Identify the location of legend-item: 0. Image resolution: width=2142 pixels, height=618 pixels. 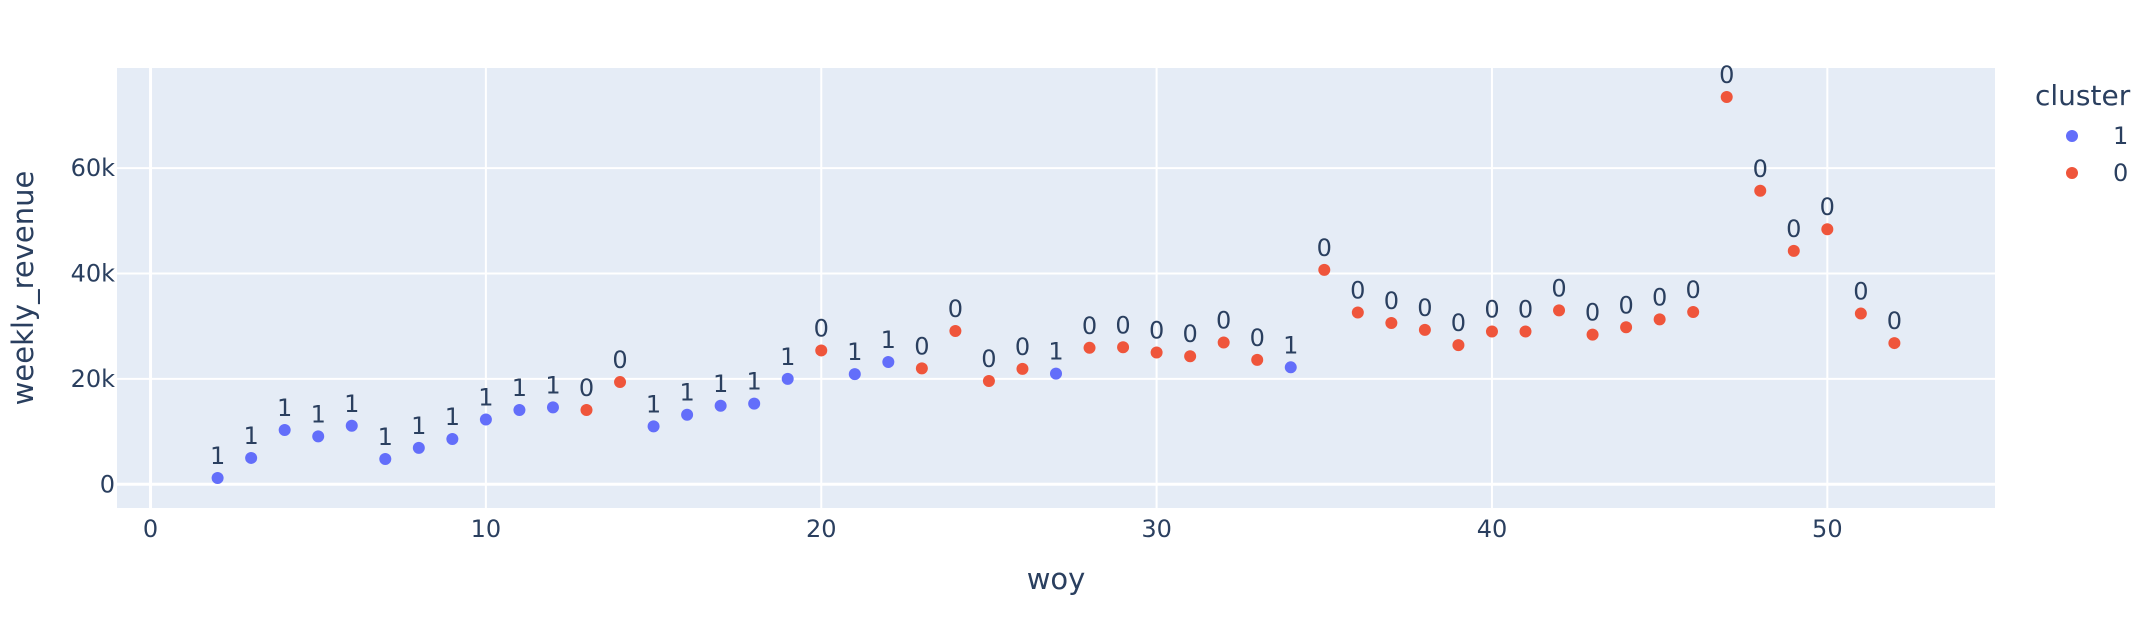
(2097, 173).